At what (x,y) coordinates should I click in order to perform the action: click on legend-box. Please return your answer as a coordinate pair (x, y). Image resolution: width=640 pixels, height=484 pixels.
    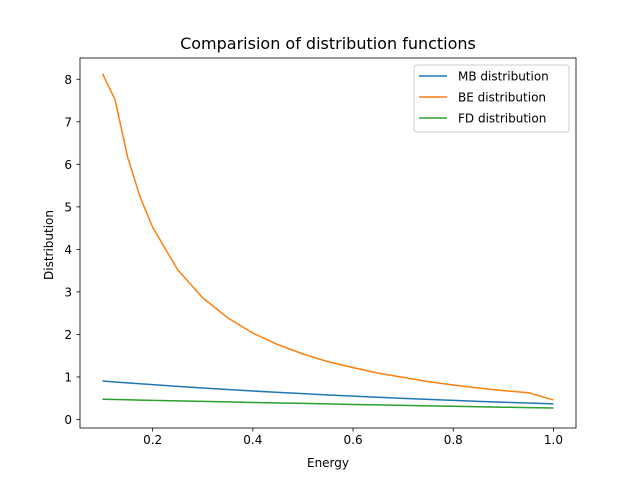
    Looking at the image, I should click on (491, 98).